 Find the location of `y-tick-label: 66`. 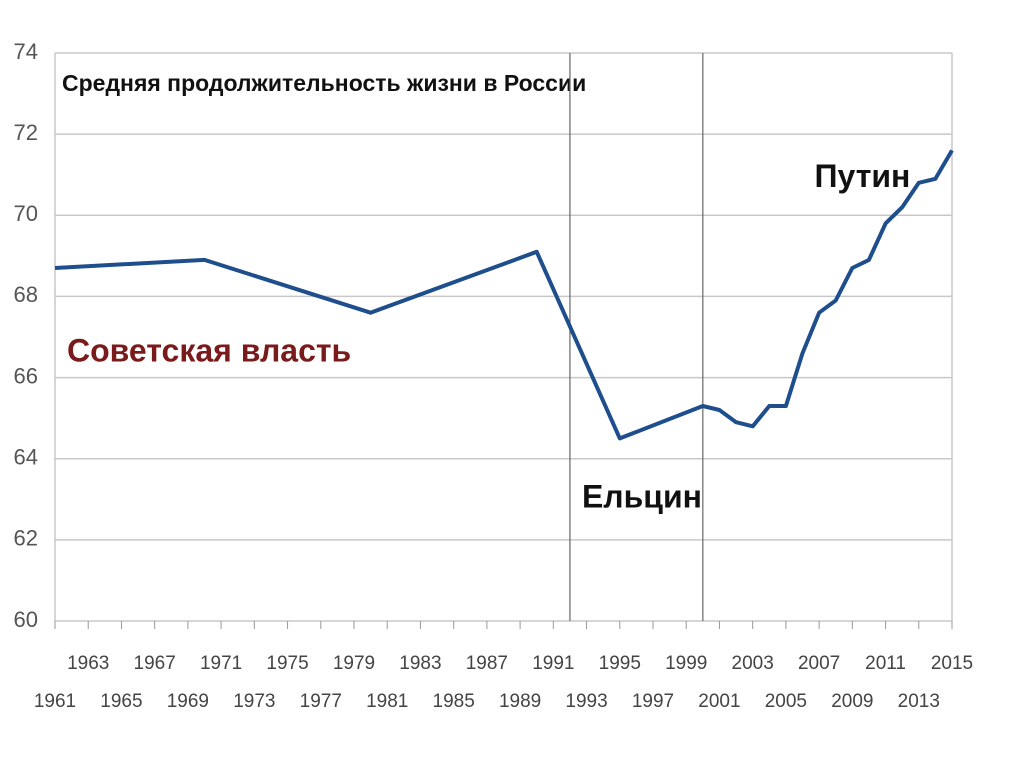

y-tick-label: 66 is located at coordinates (26, 375).